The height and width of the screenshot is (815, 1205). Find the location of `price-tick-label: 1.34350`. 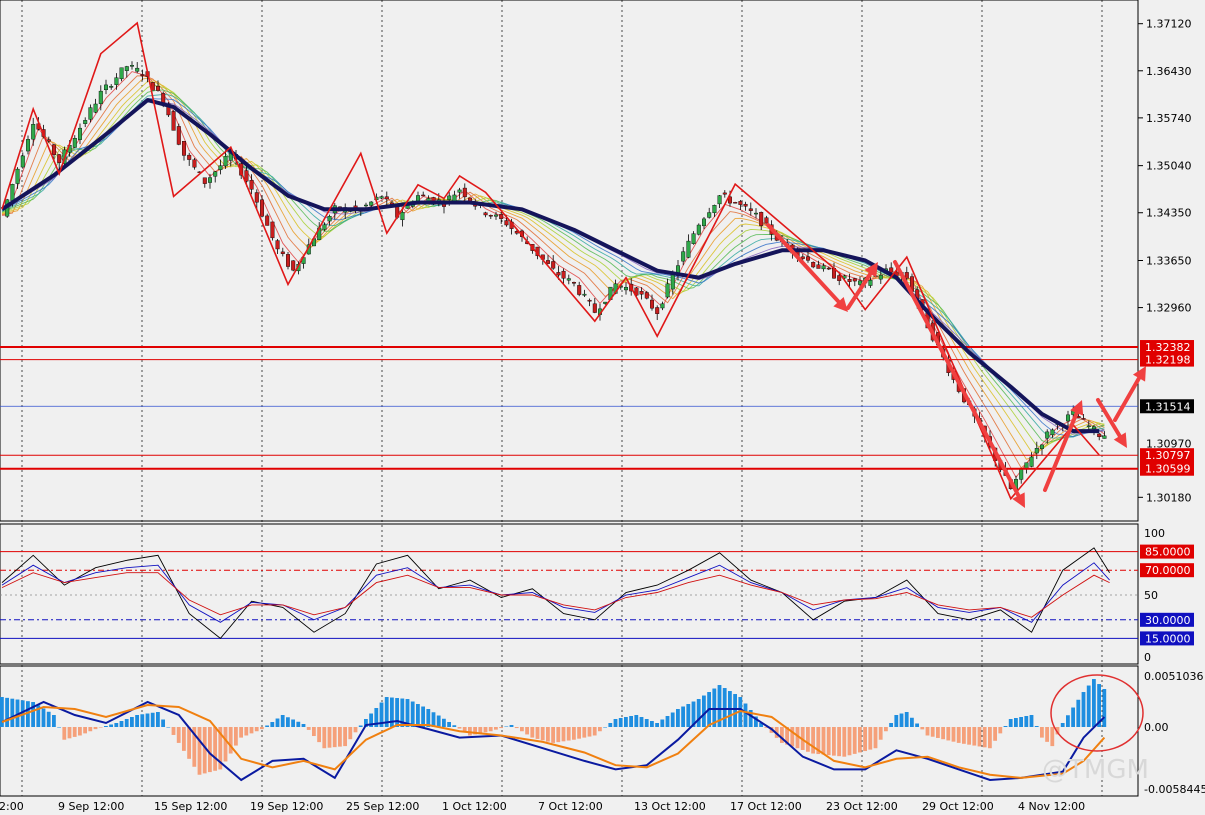

price-tick-label: 1.34350 is located at coordinates (1169, 213).